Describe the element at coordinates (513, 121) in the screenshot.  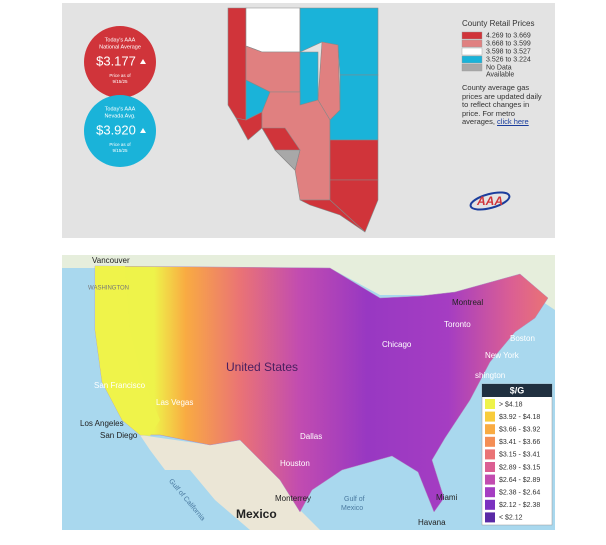
I see `link: click here` at that location.